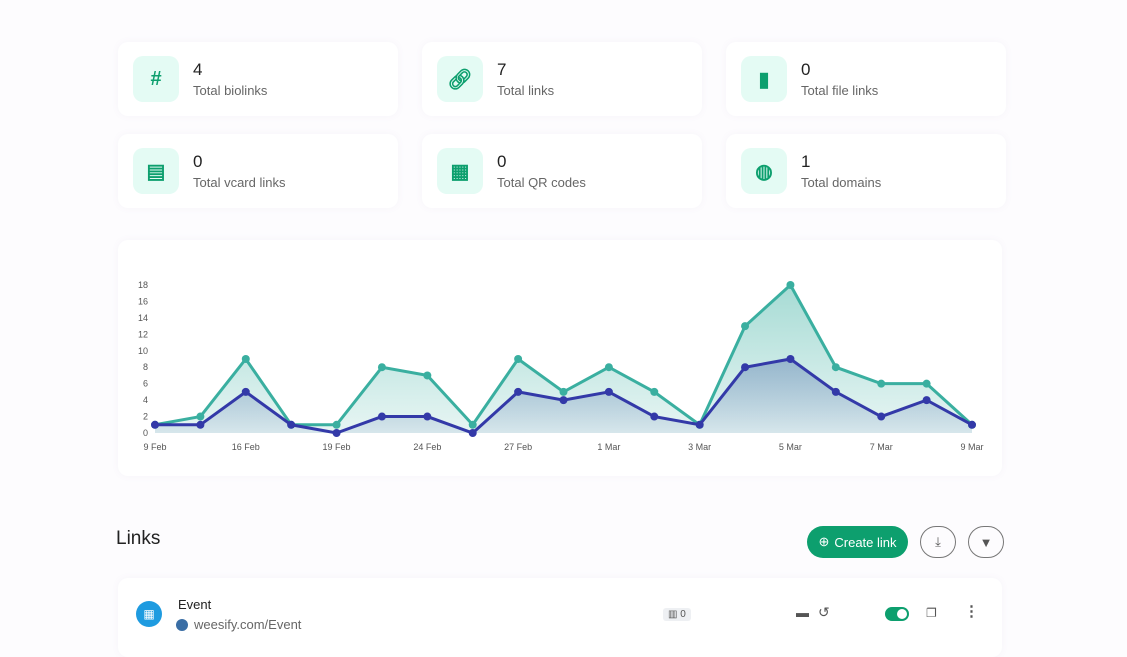 The width and height of the screenshot is (1127, 657). Describe the element at coordinates (931, 613) in the screenshot. I see `copy-icon: ❐` at that location.